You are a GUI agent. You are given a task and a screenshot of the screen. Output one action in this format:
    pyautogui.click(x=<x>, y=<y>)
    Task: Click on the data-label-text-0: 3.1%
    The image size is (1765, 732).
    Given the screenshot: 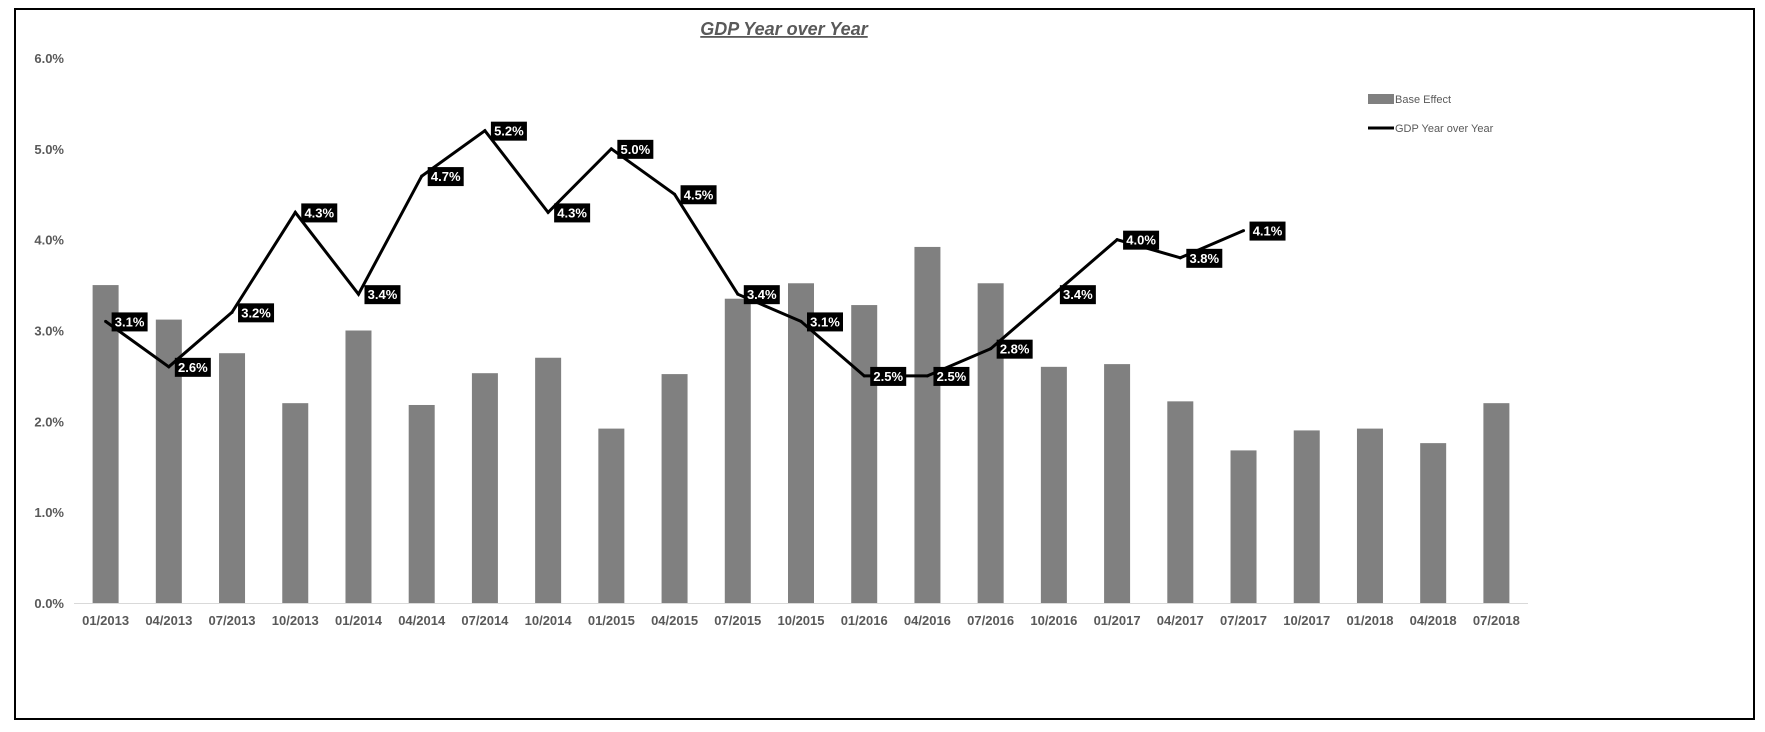 What is the action you would take?
    pyautogui.click(x=130, y=321)
    